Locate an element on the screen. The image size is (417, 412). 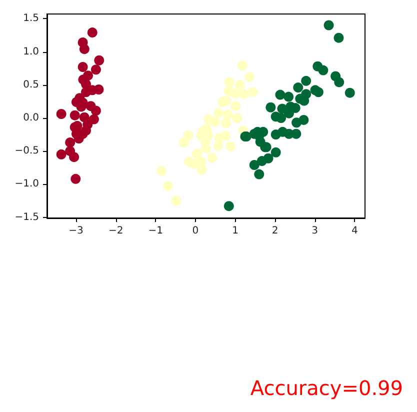
x-tick-label: 3 is located at coordinates (315, 231).